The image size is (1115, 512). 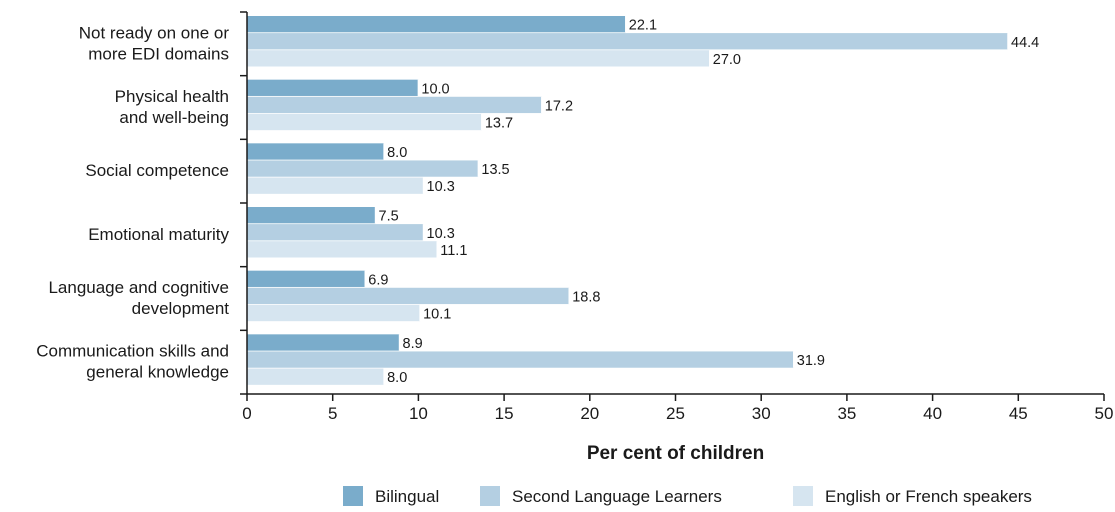 I want to click on x-tick-label: 15, so click(x=504, y=413).